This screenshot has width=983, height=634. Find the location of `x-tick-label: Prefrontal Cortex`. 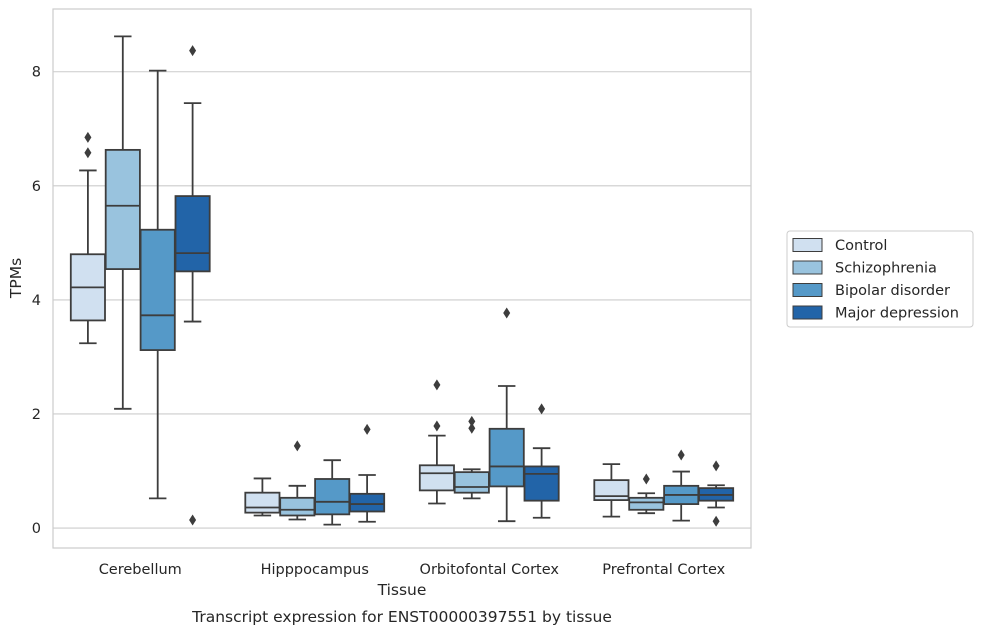

x-tick-label: Prefrontal Cortex is located at coordinates (663, 570).